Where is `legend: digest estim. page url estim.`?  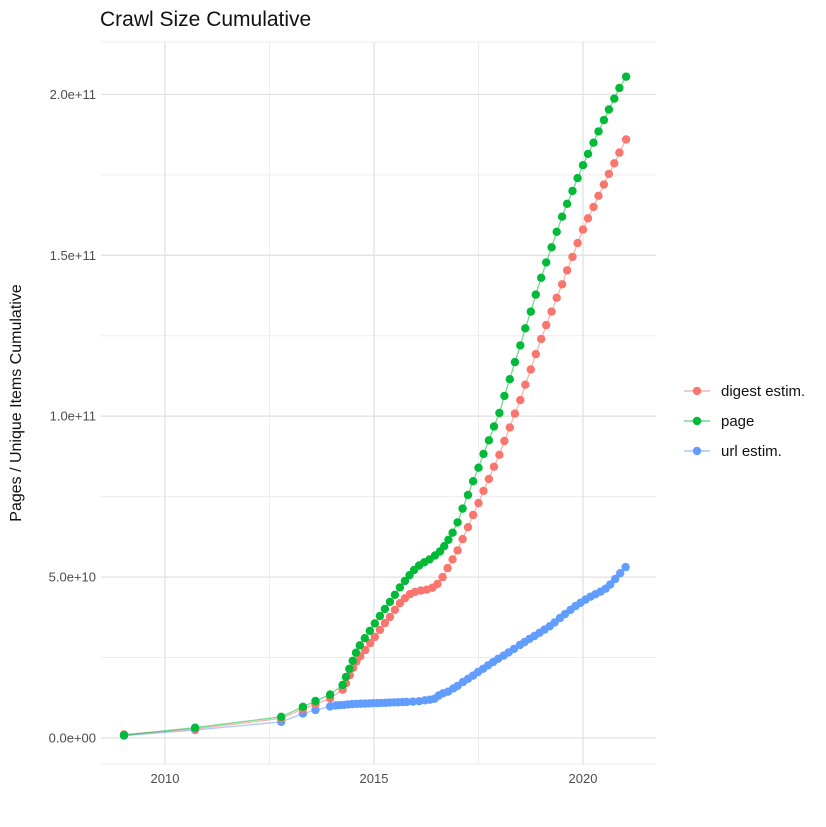 legend: digest estim. page url estim. is located at coordinates (743, 421).